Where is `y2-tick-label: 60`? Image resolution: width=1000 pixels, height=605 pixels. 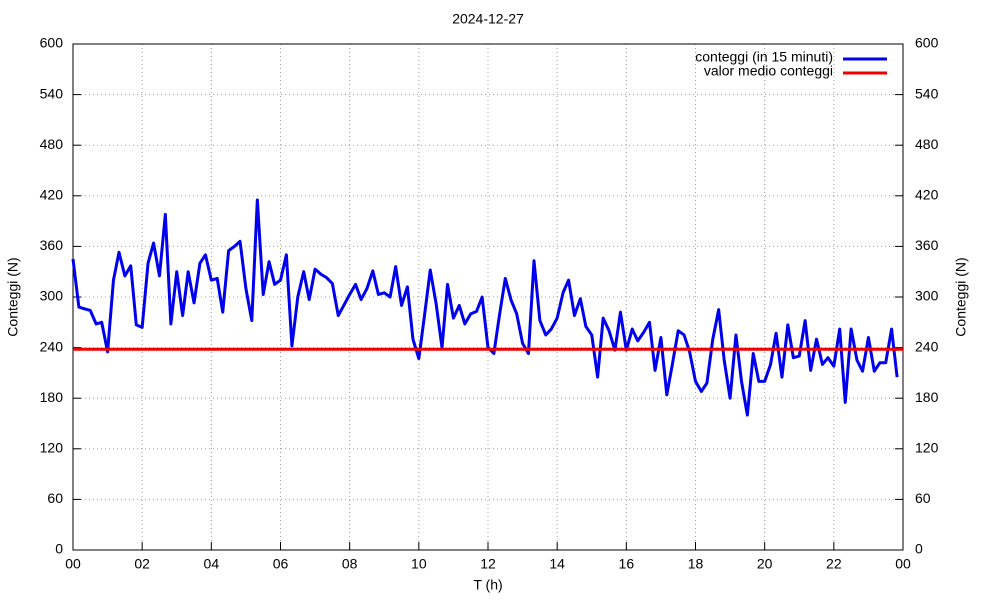
y2-tick-label: 60 is located at coordinates (923, 498).